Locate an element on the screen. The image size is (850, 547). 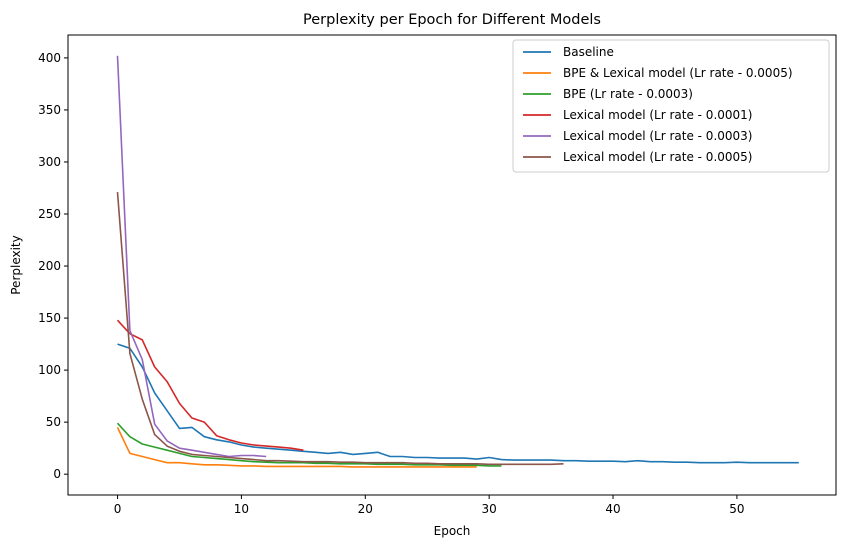
y-tick-label: 50 is located at coordinates (53, 422).